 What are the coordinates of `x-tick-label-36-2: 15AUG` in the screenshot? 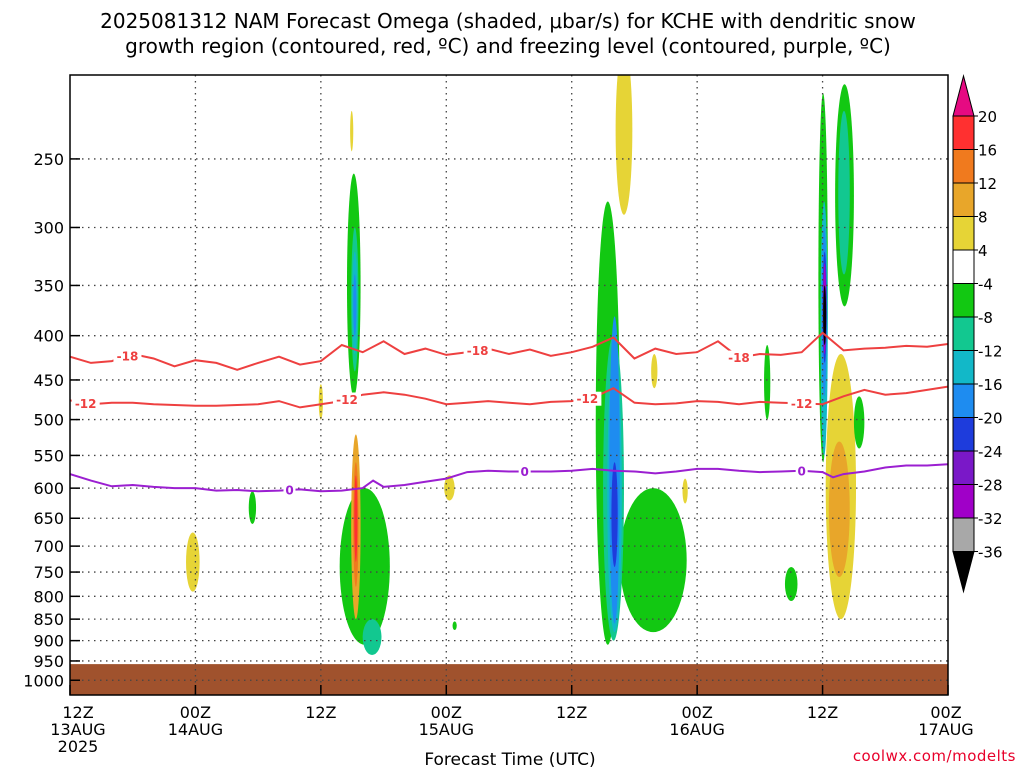 It's located at (446, 729).